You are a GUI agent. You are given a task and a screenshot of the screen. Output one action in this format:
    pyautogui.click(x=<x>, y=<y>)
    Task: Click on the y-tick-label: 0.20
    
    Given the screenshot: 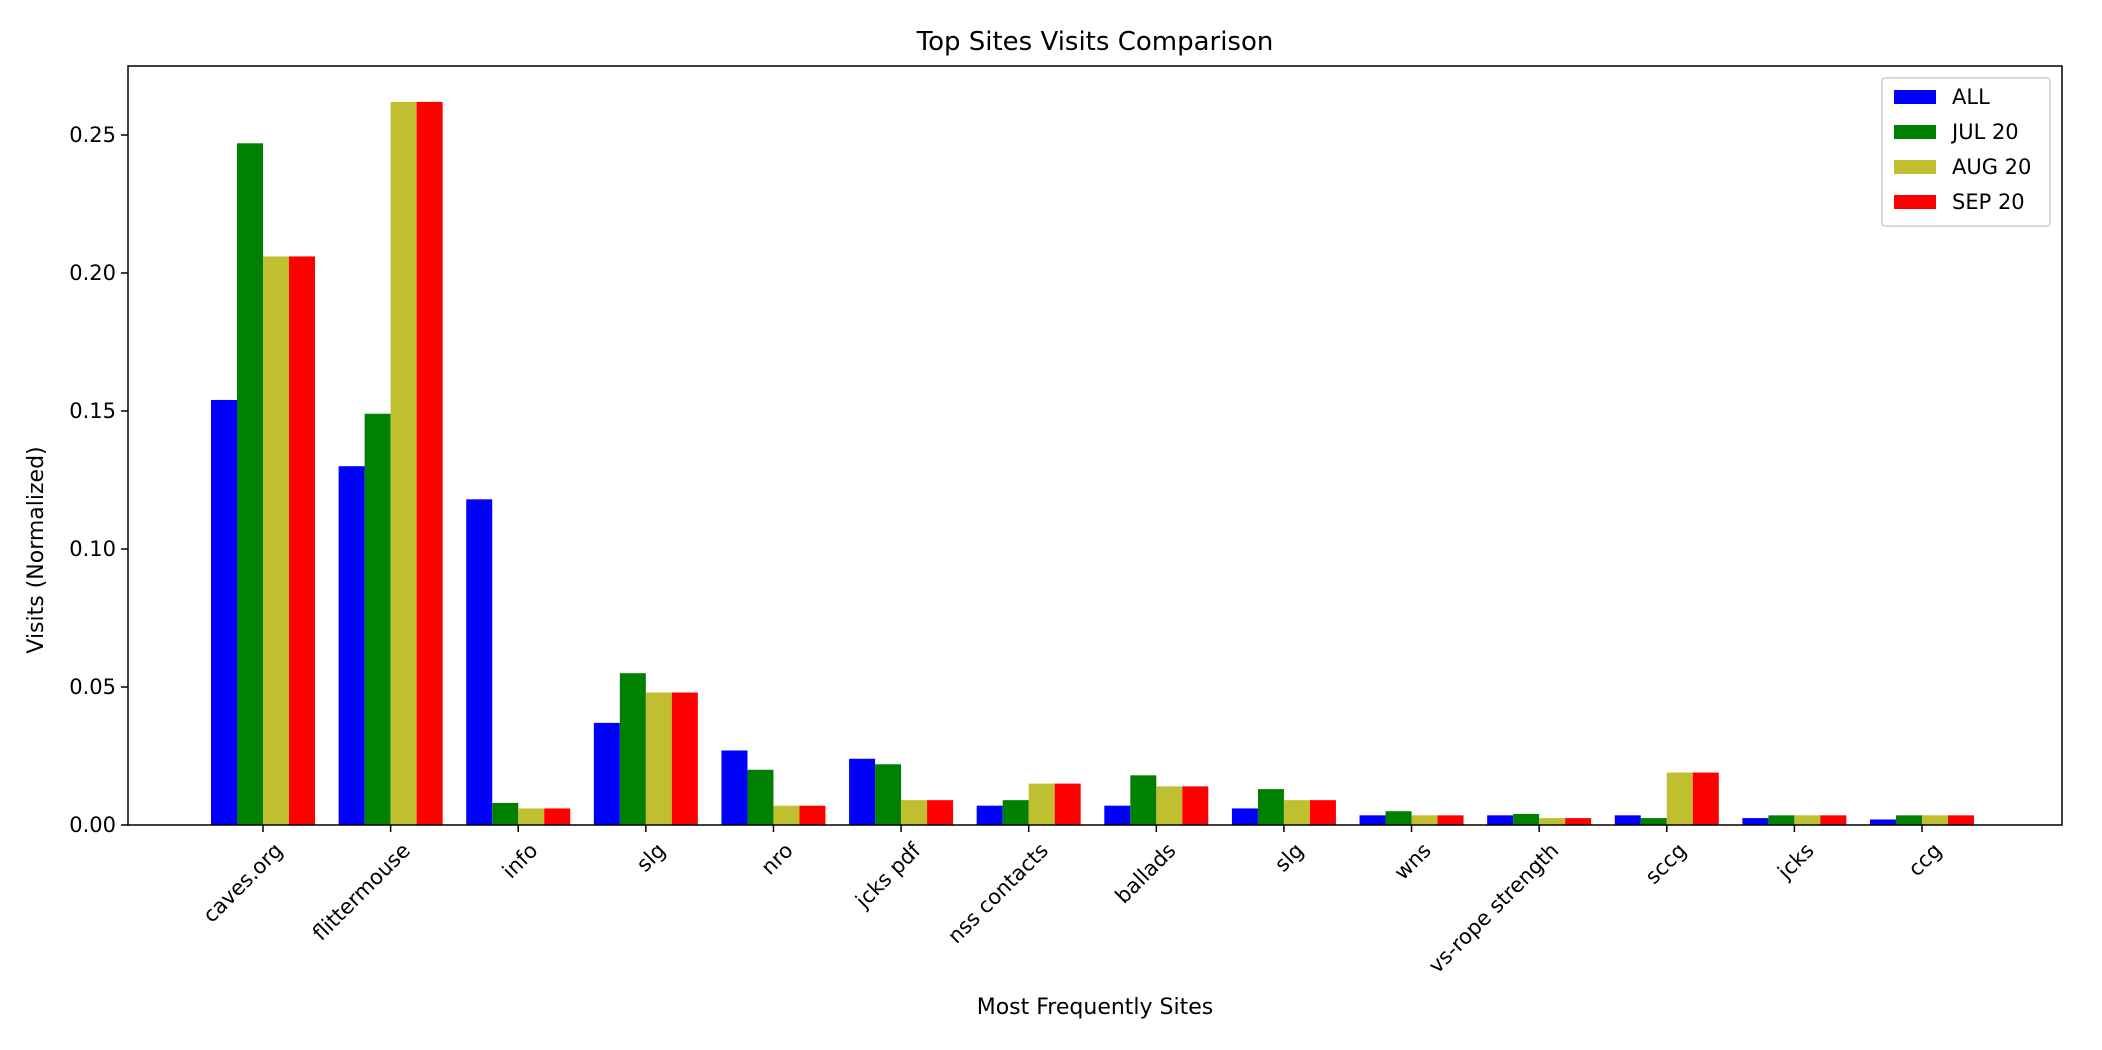 What is the action you would take?
    pyautogui.click(x=92, y=273)
    